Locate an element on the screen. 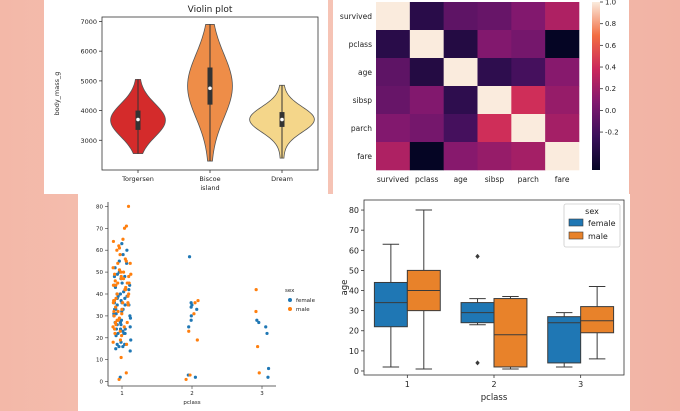 The width and height of the screenshot is (680, 411). x-tick-label: 2 is located at coordinates (493, 384).